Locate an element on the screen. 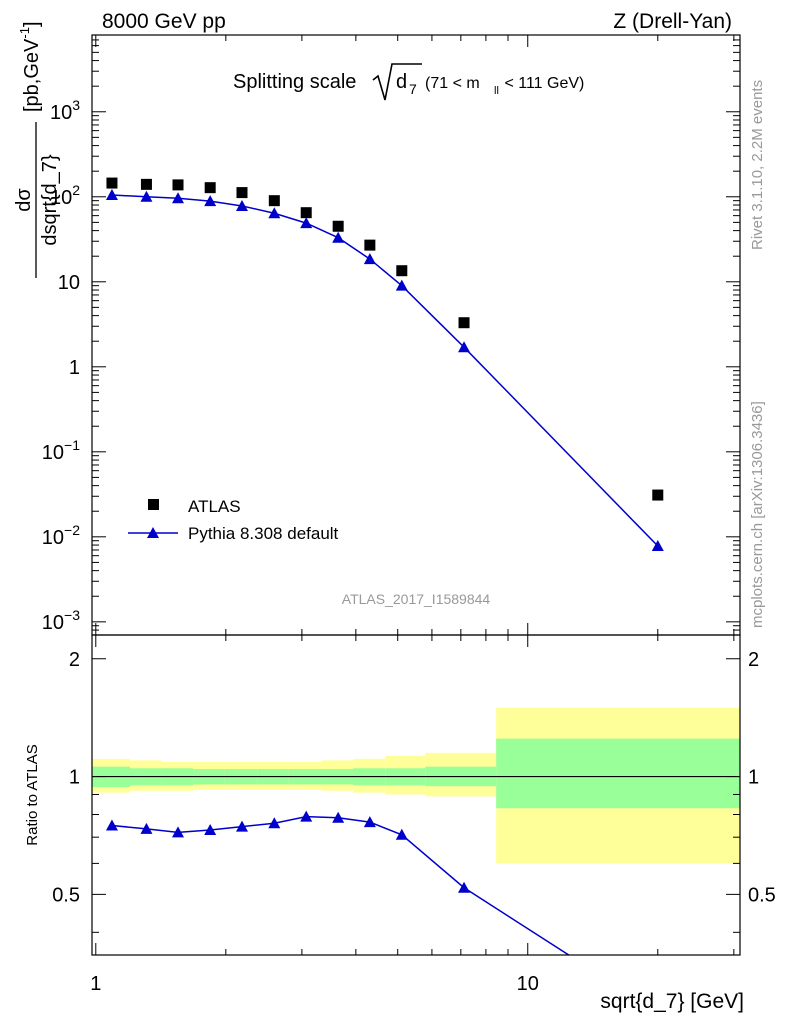 The image size is (786, 1024). ylabel-denominator: dsqrt{d_7} is located at coordinates (50, 200).